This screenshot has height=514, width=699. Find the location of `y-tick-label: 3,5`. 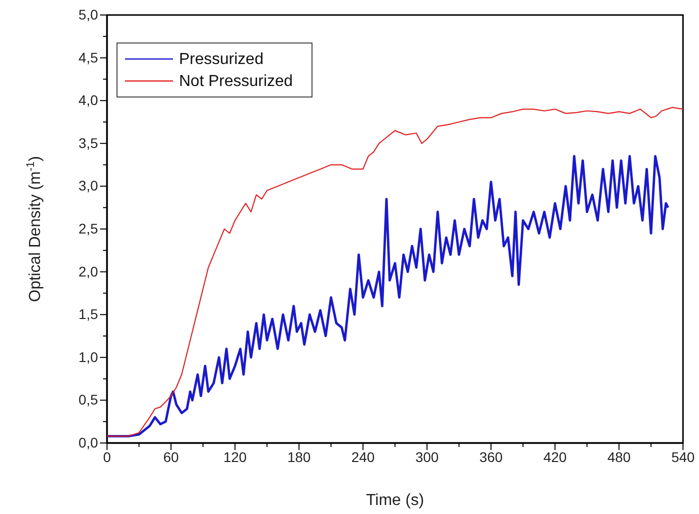

y-tick-label: 3,5 is located at coordinates (88, 142).